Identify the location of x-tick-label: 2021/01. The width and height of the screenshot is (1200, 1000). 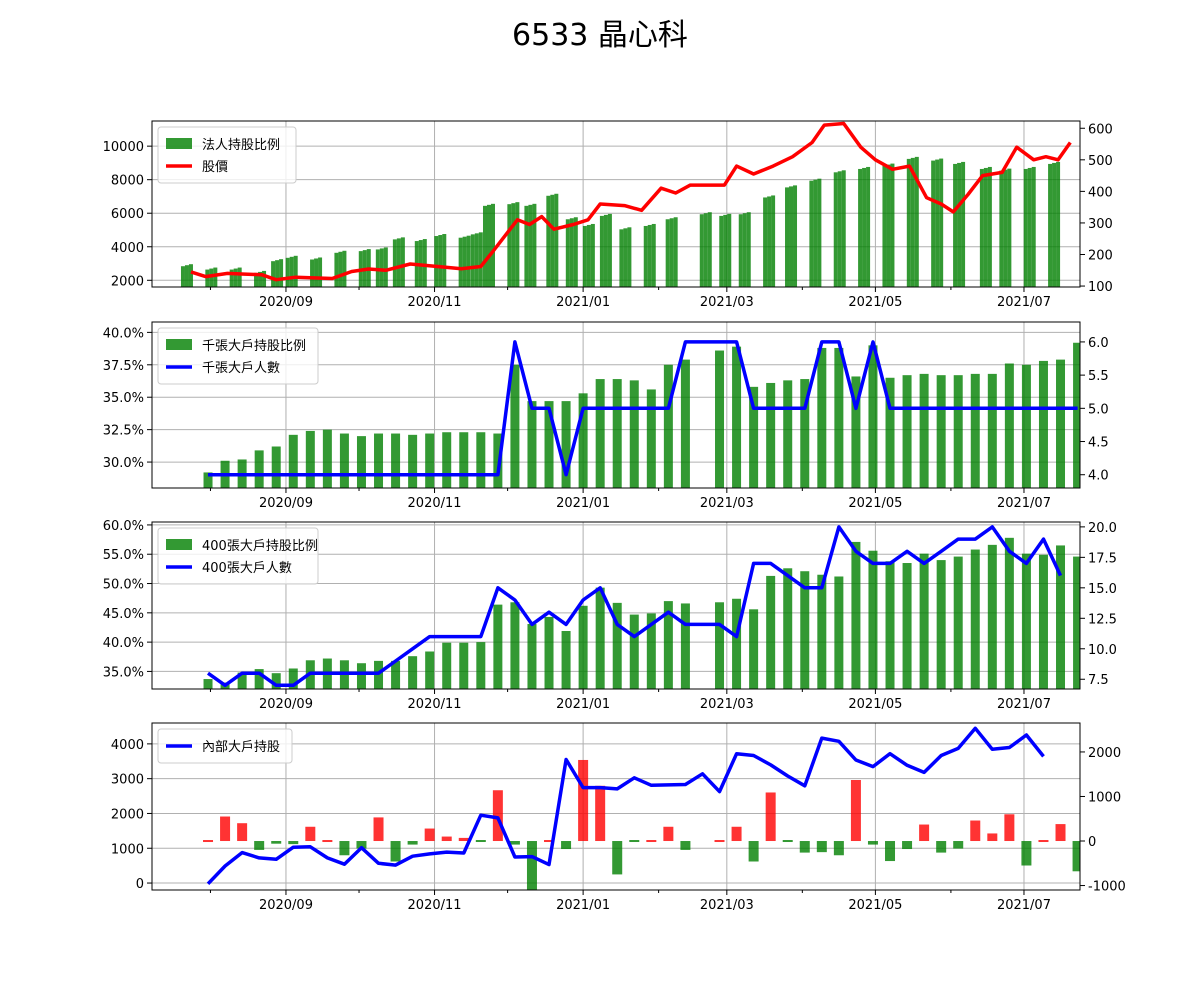
(583, 905).